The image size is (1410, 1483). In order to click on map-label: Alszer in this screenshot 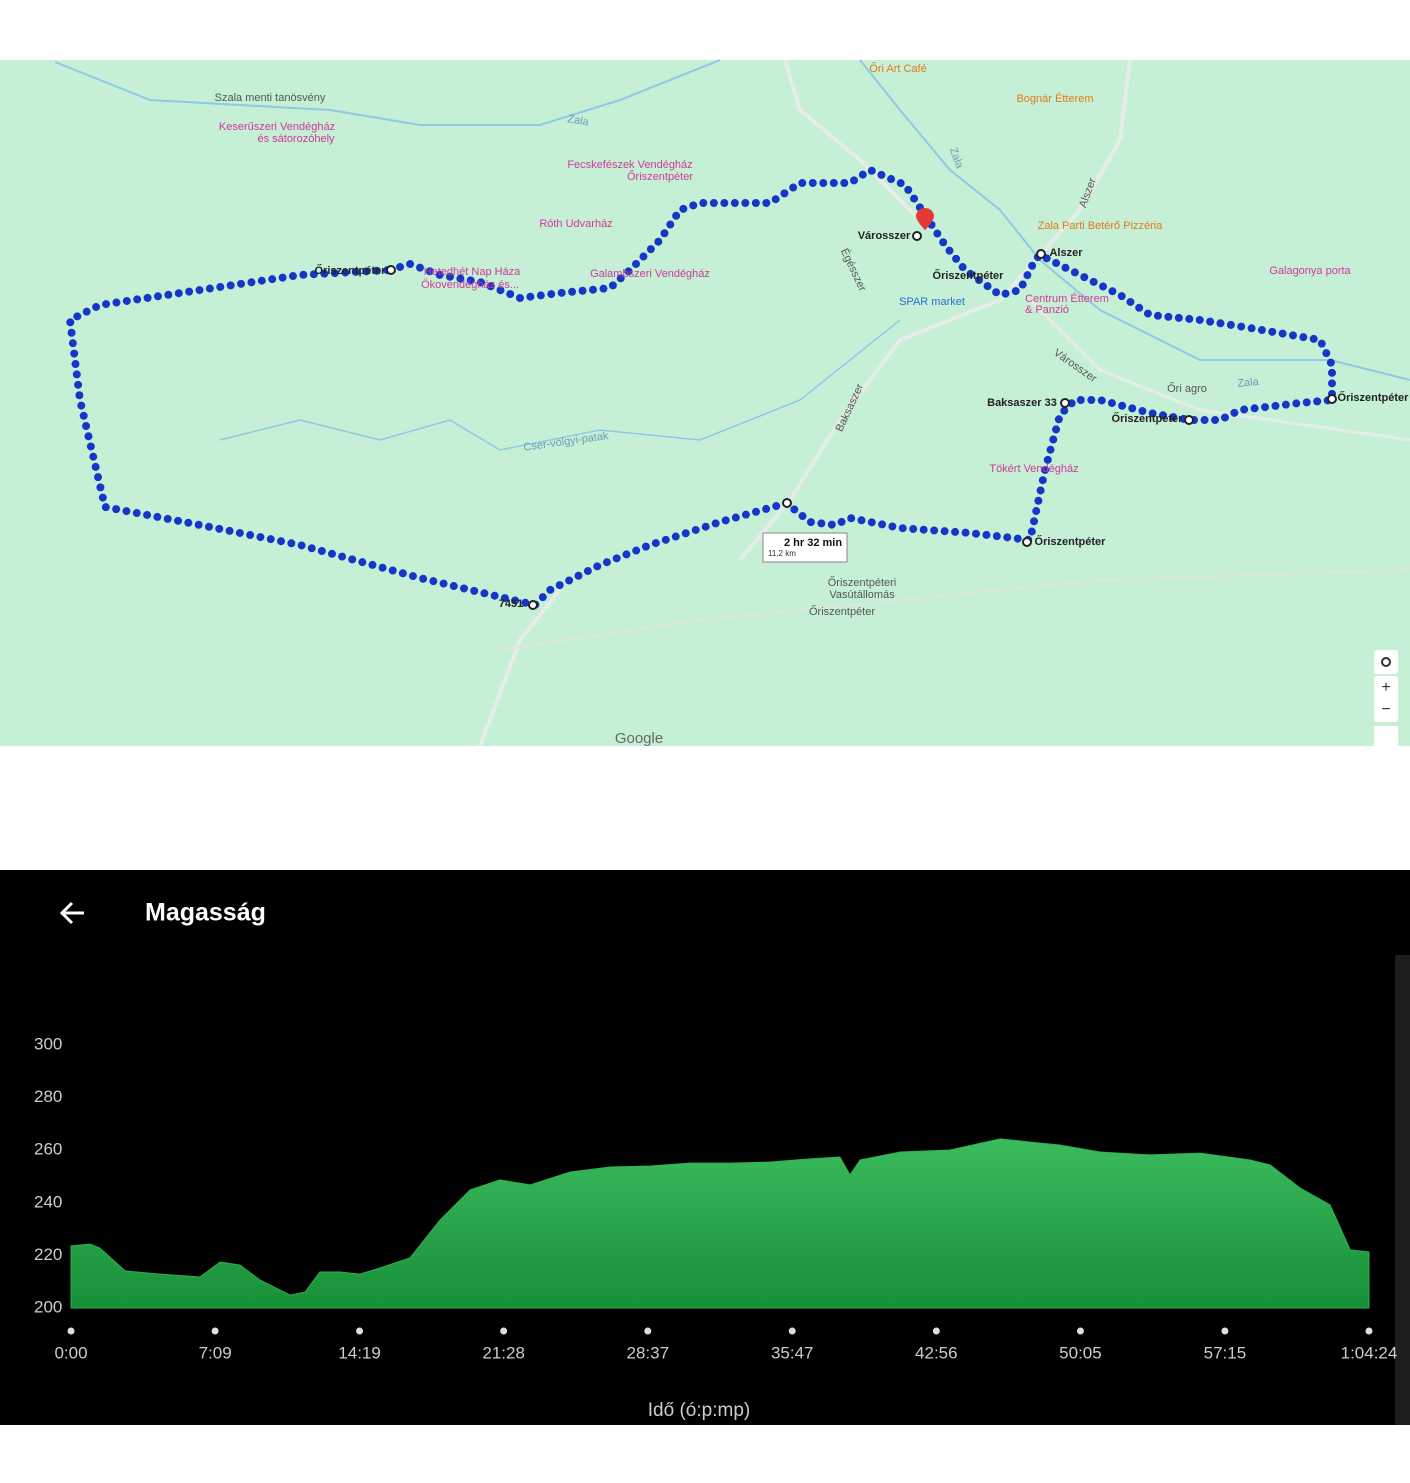, I will do `click(1066, 253)`.